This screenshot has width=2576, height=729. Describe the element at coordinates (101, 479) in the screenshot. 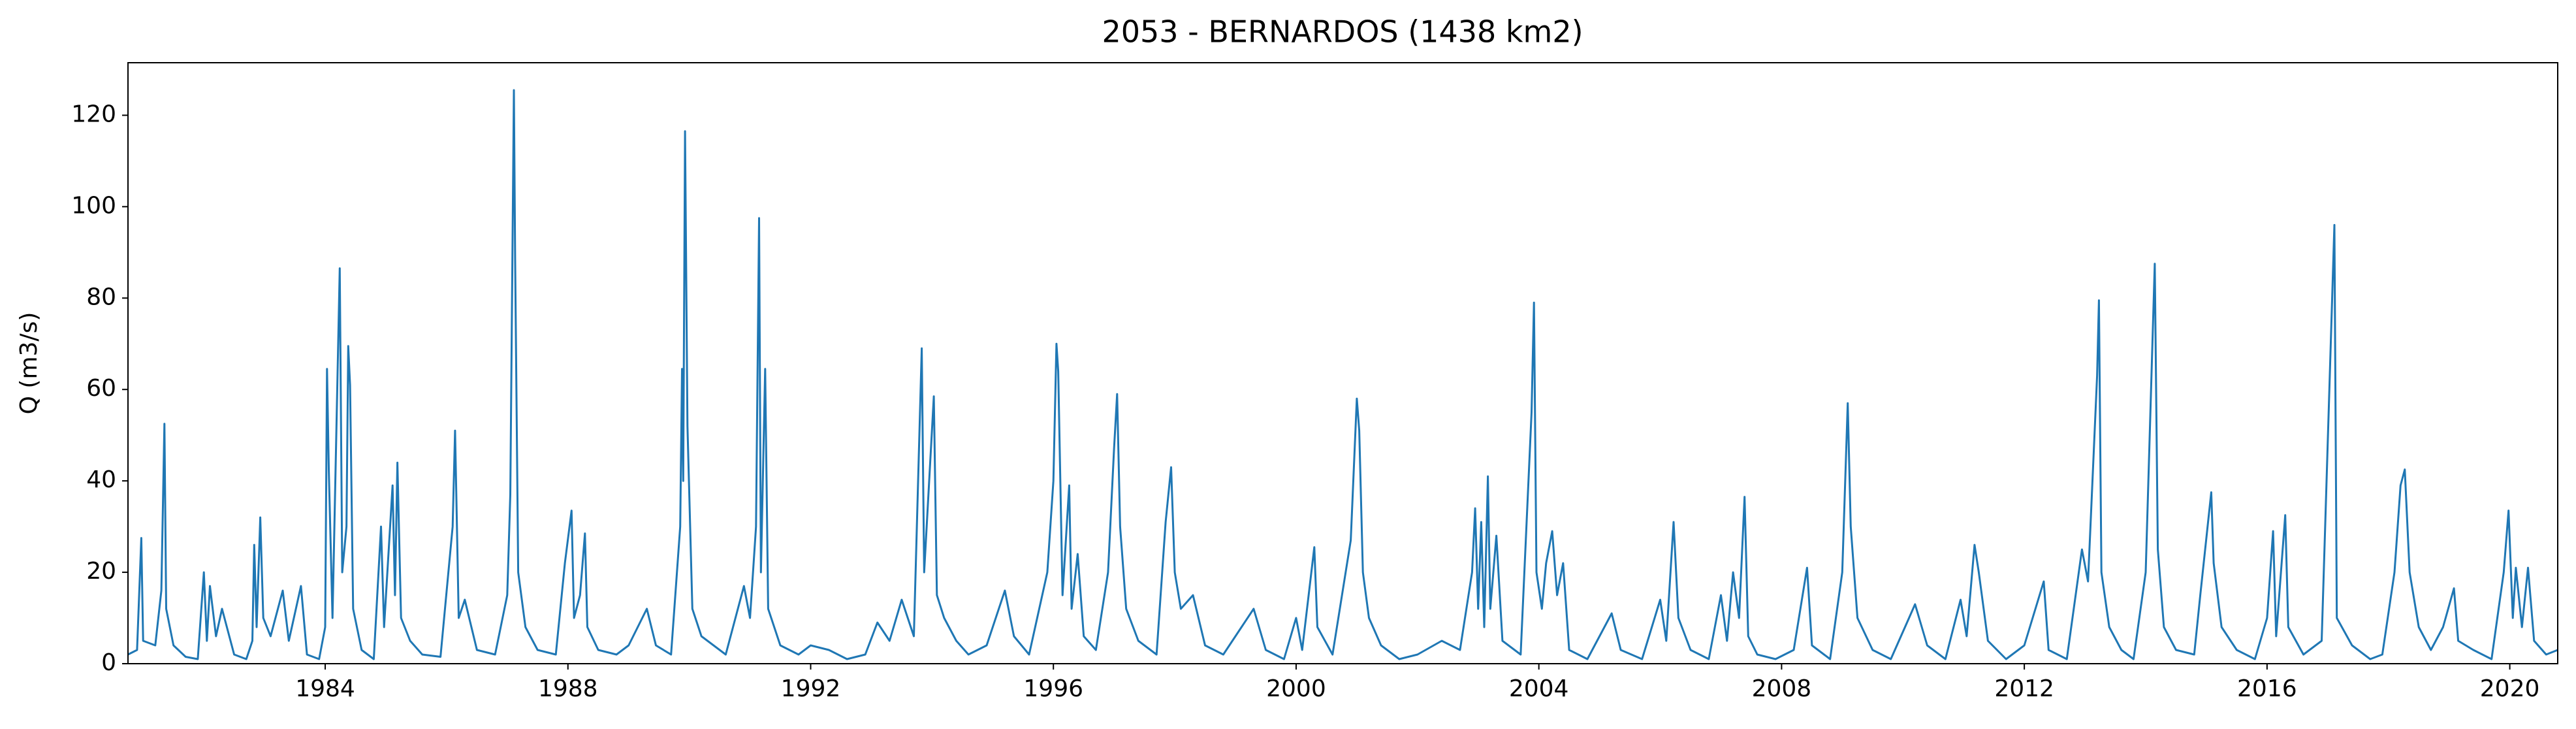

I see `y-tick-label: 40` at that location.